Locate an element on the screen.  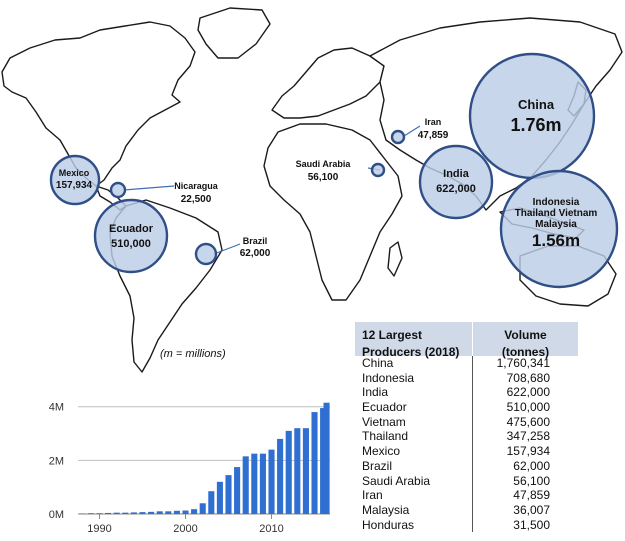
label-iran-value: 47,859 is located at coordinates (433, 135).